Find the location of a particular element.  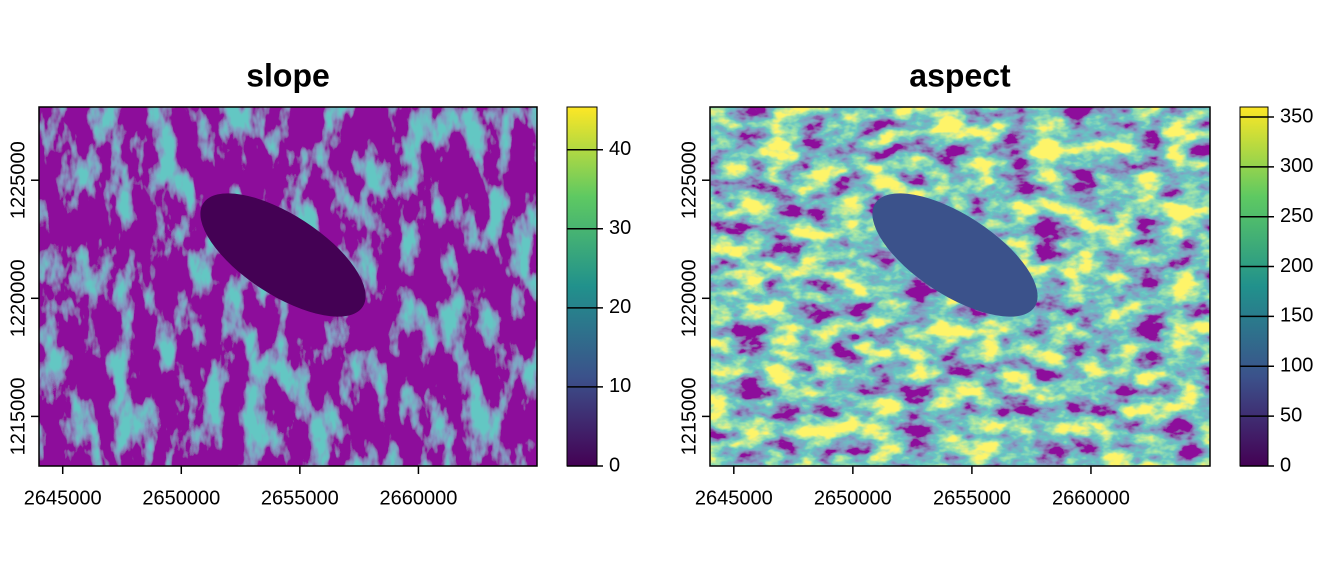

colorbar-tick-label: 200 is located at coordinates (1296, 266).